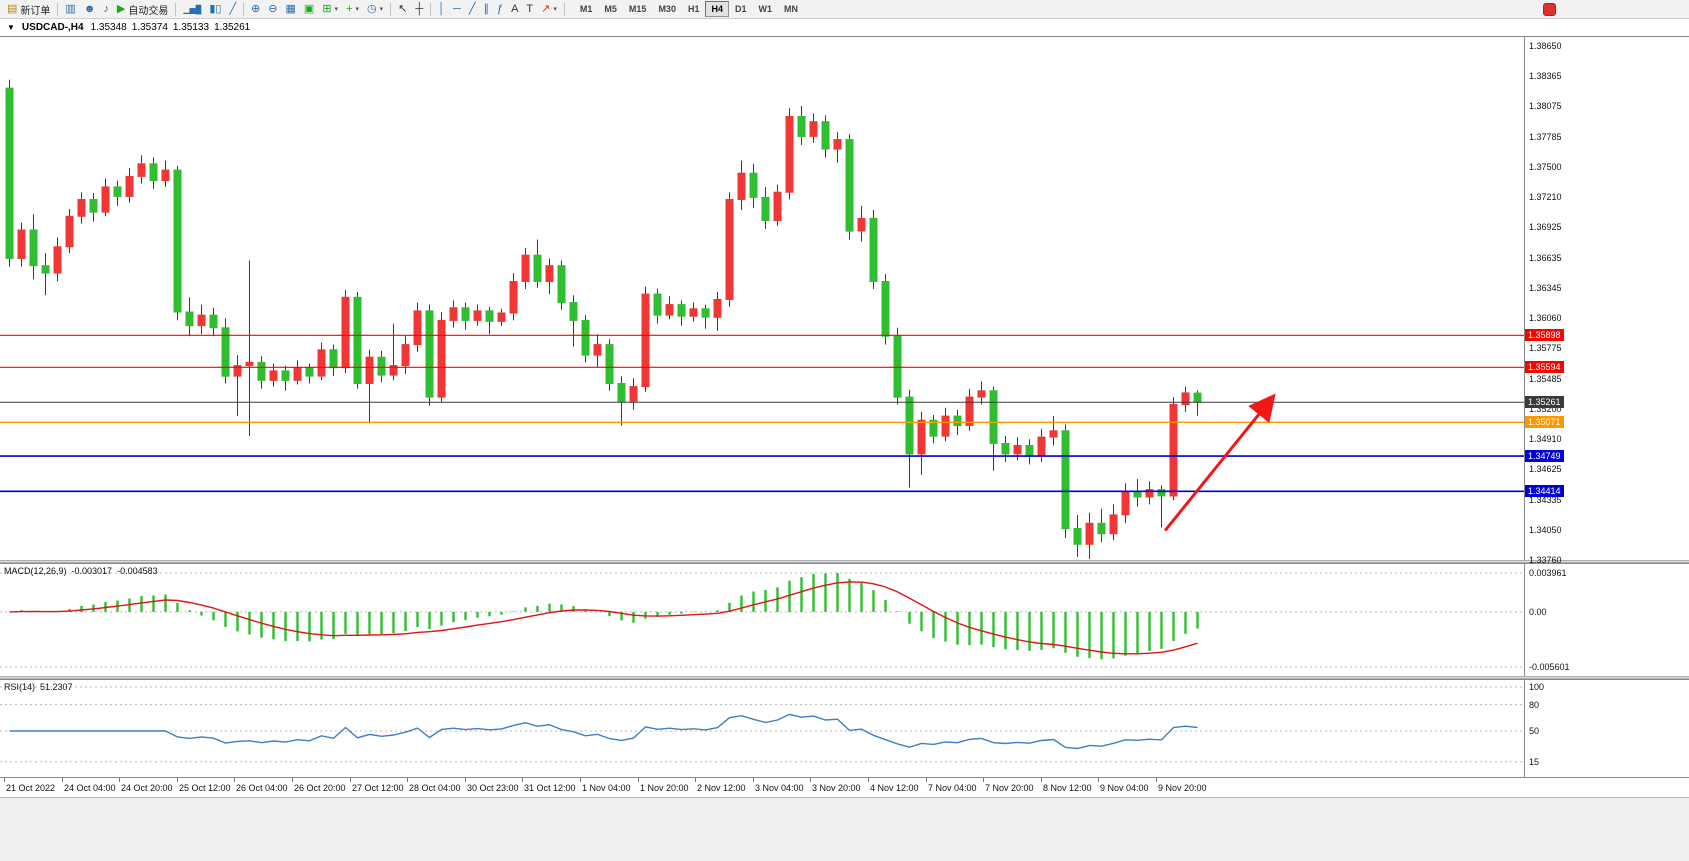  Describe the element at coordinates (765, 9) in the screenshot. I see `timeframe-w1: W1` at that location.